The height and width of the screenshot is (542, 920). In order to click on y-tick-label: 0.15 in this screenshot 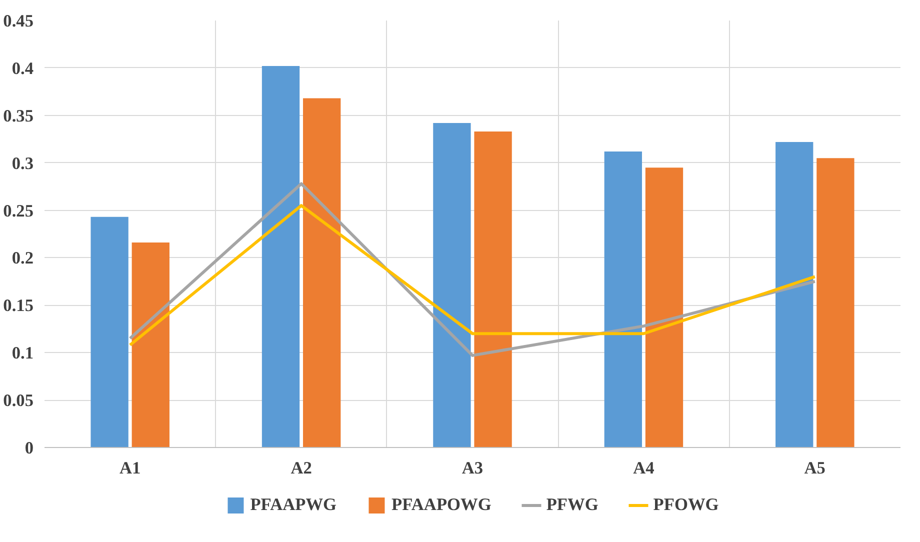, I will do `click(18, 306)`.